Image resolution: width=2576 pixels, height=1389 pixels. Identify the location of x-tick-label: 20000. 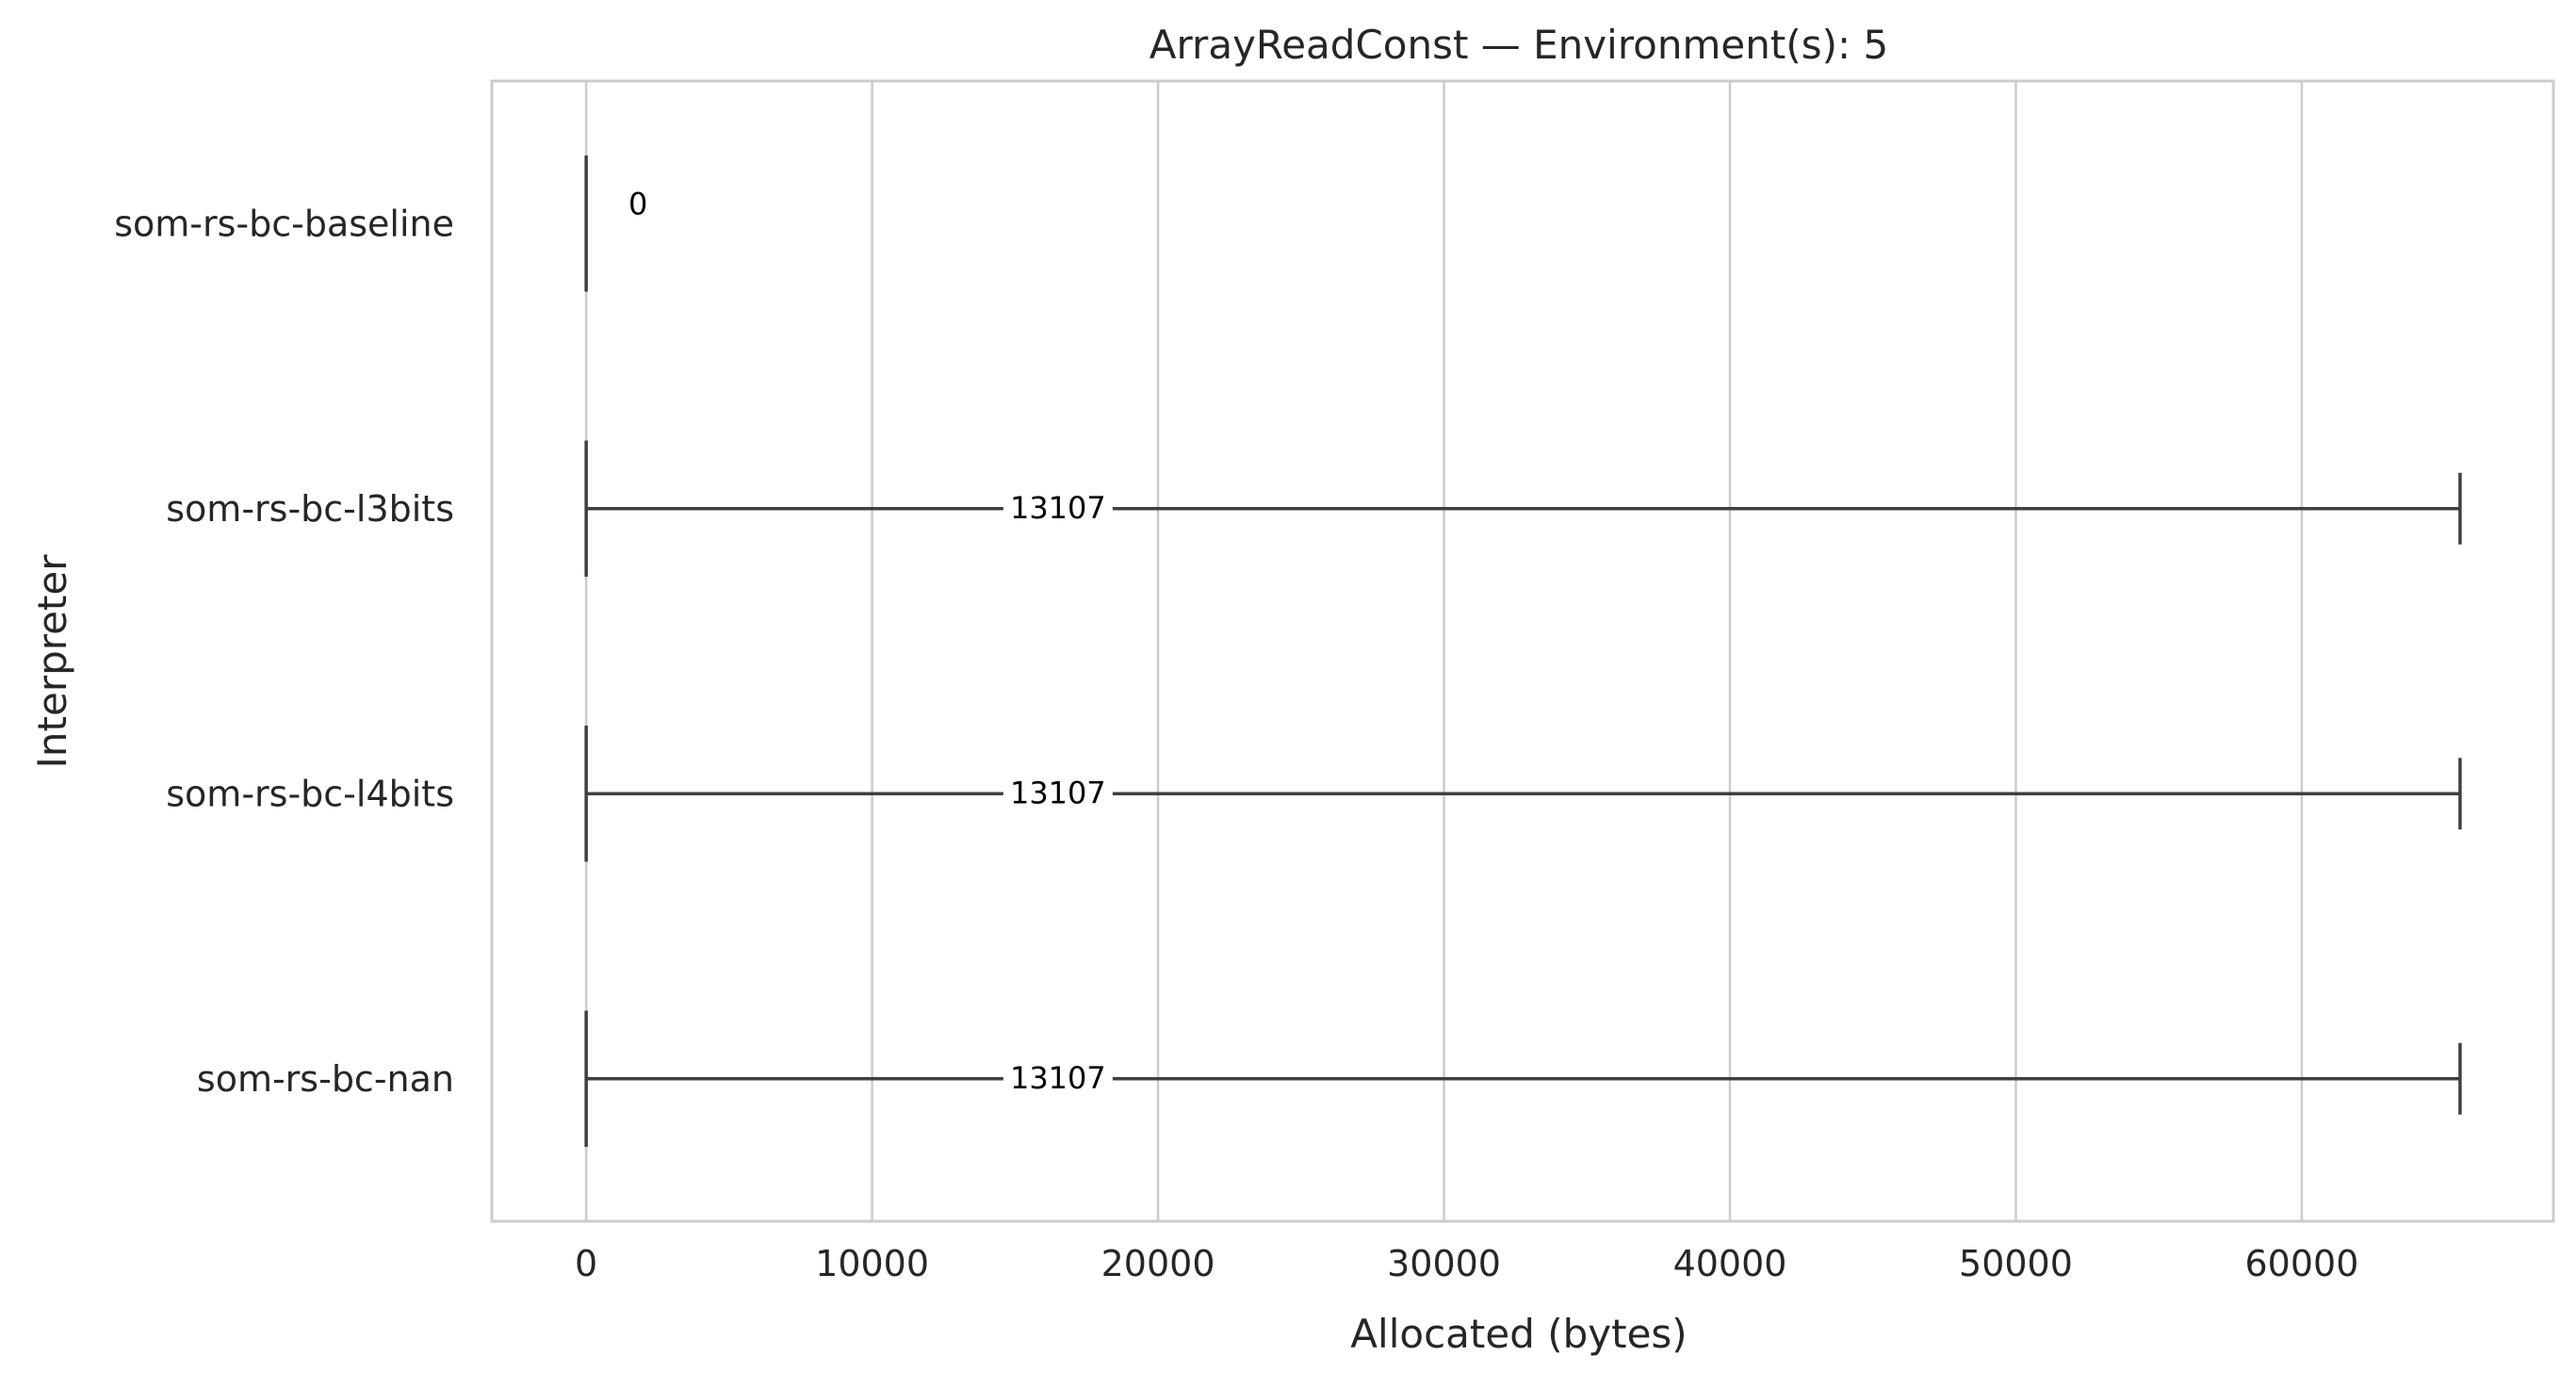
(1158, 1263).